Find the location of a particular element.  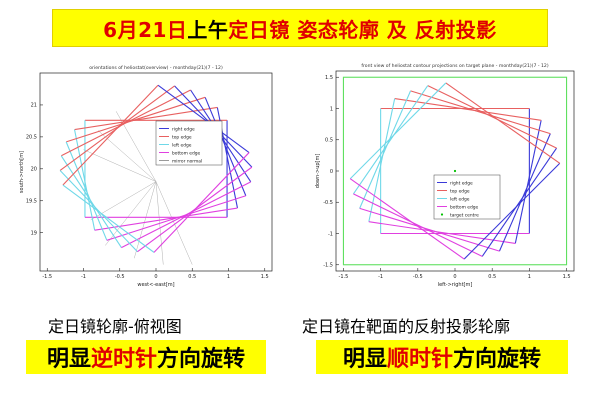

y-tick-label: 0 is located at coordinates (331, 172).